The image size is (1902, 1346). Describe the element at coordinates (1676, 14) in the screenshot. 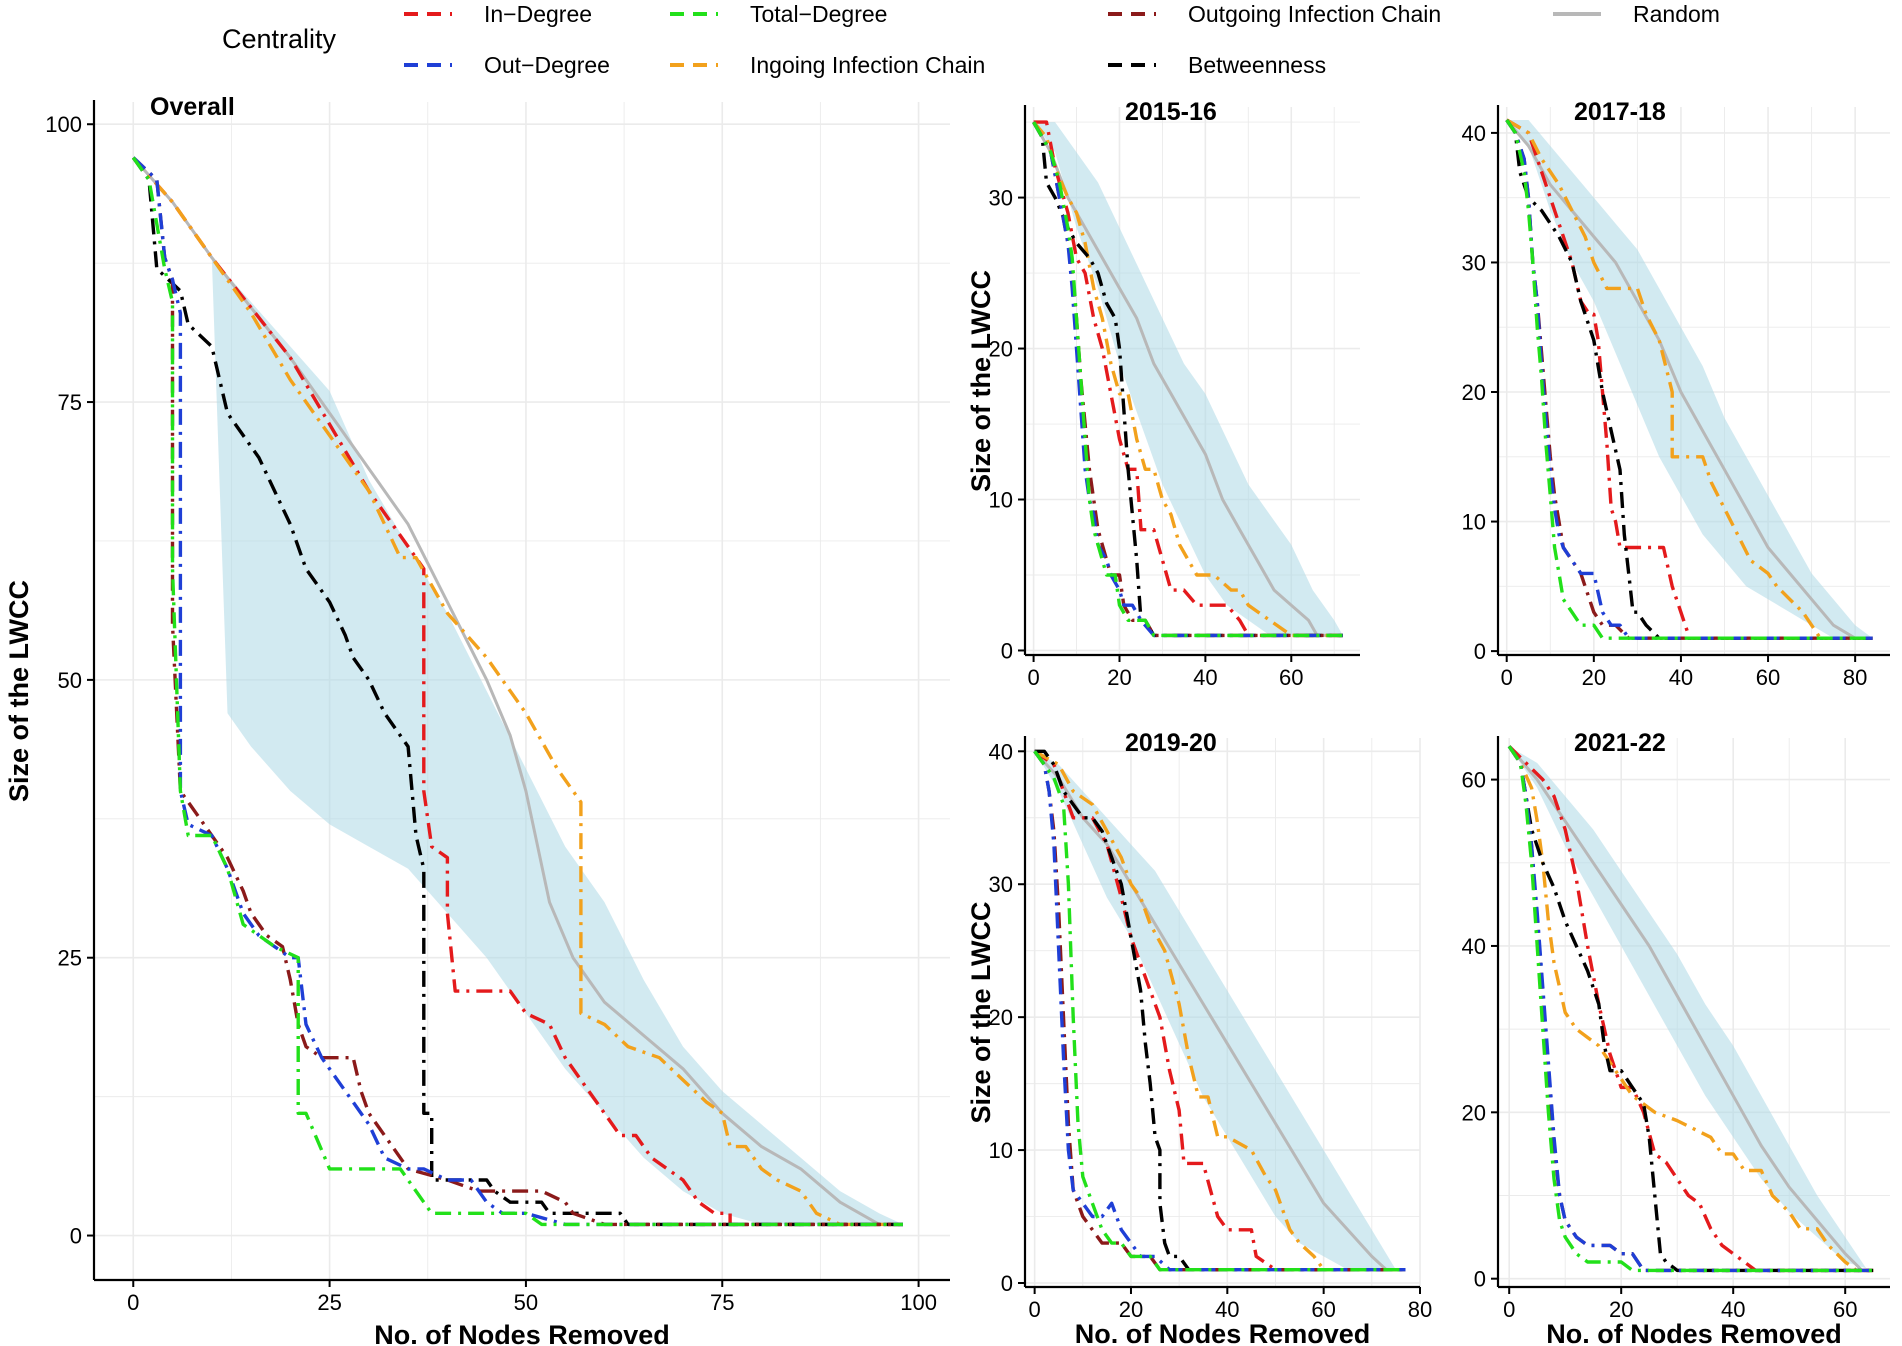

I see `legend-label: Random` at that location.